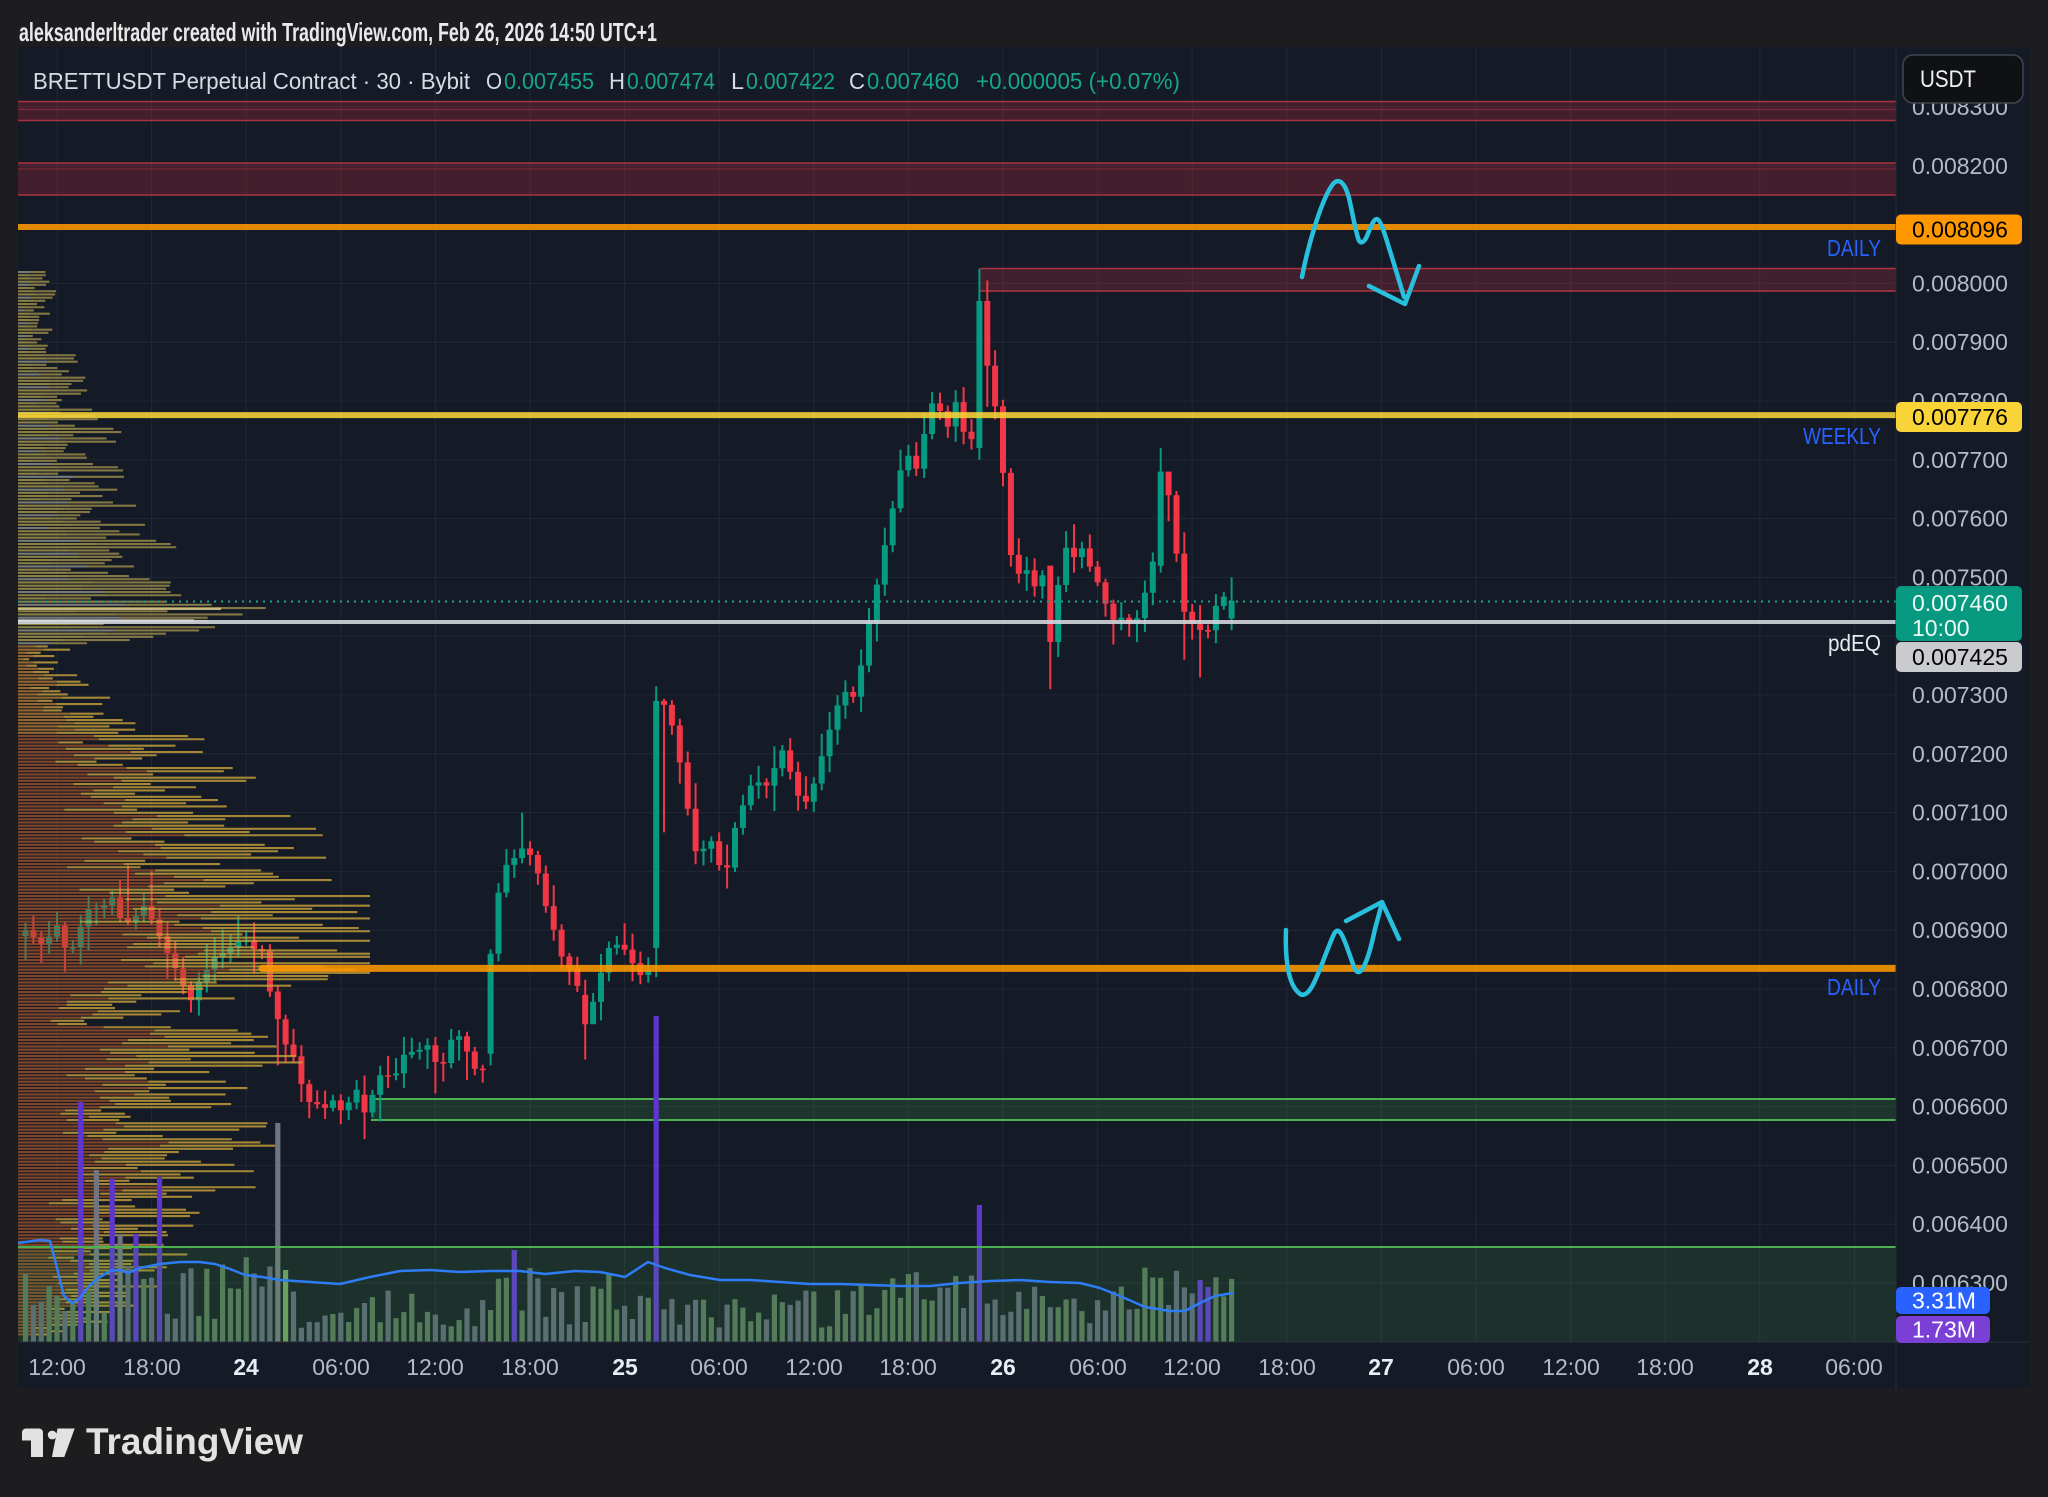 The height and width of the screenshot is (1497, 2048). I want to click on svg-text: 0.006700, so click(1960, 1048).